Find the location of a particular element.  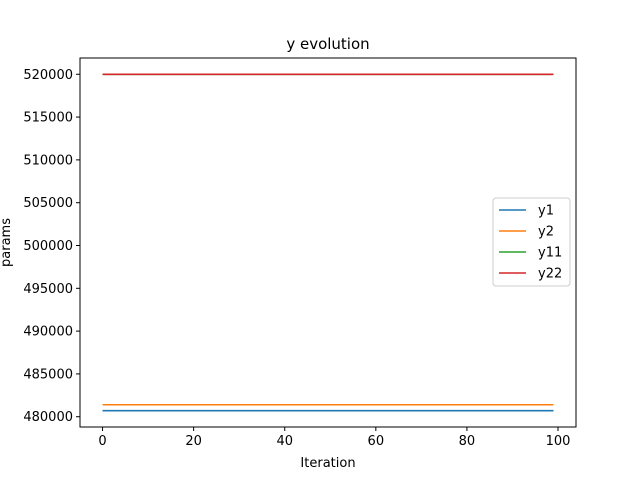

x-tick-label: 100 is located at coordinates (558, 441).